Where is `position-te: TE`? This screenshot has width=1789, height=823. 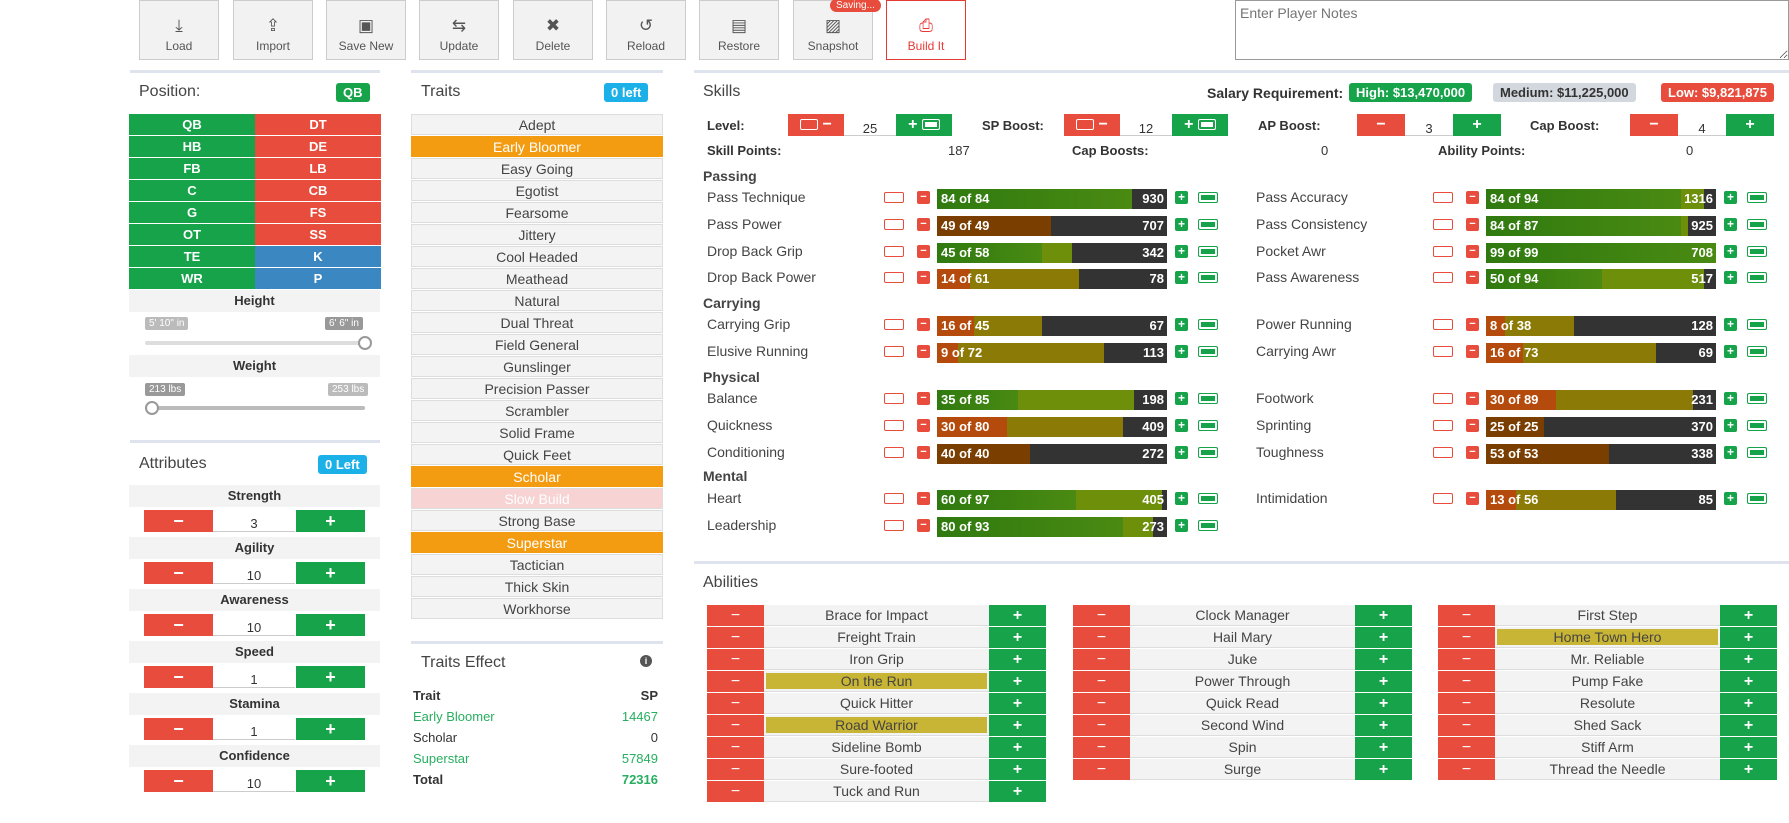
position-te: TE is located at coordinates (192, 256).